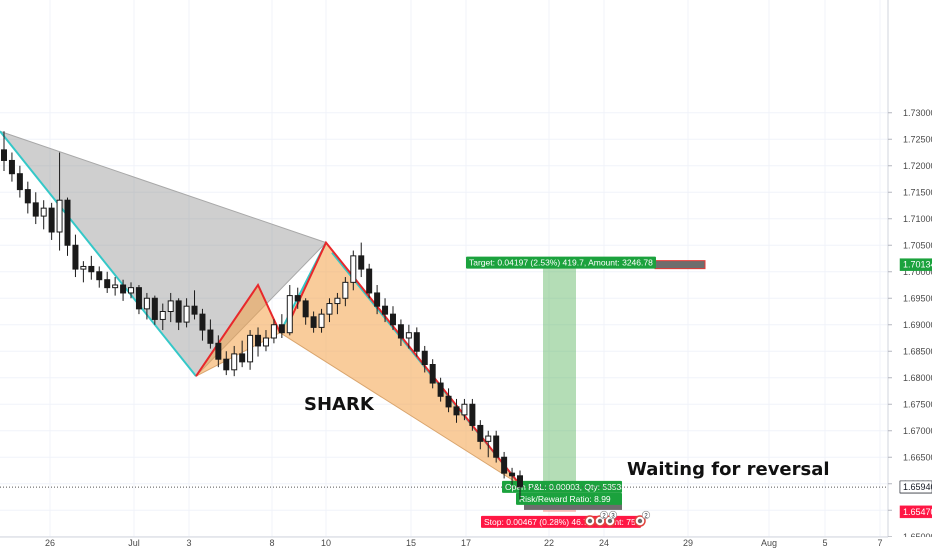 The width and height of the screenshot is (932, 550). I want to click on price-tick-label: 1.65000, so click(917, 537).